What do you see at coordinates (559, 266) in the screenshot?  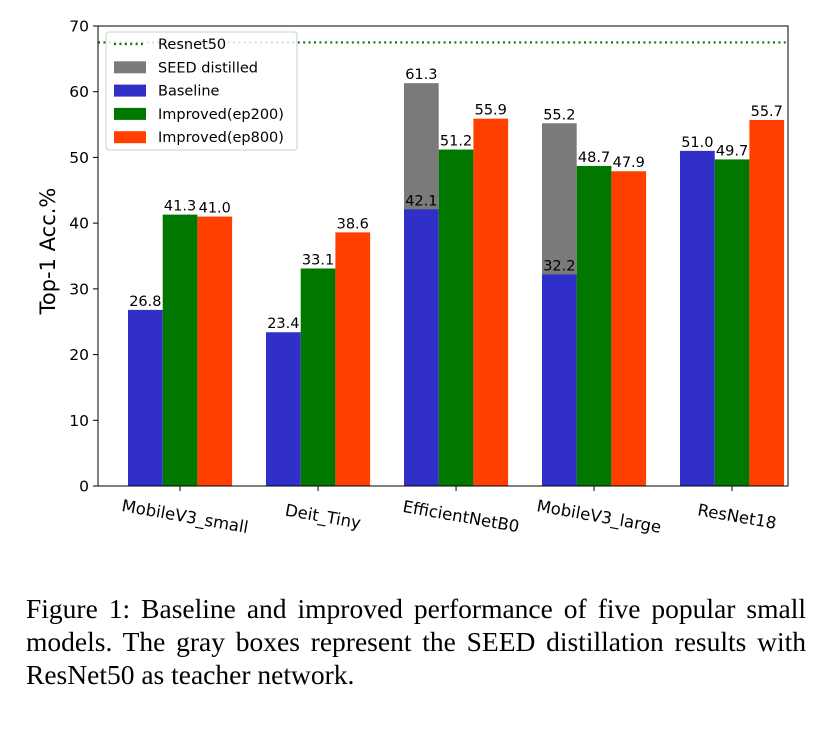 I see `data-label-0-3: 32.2` at bounding box center [559, 266].